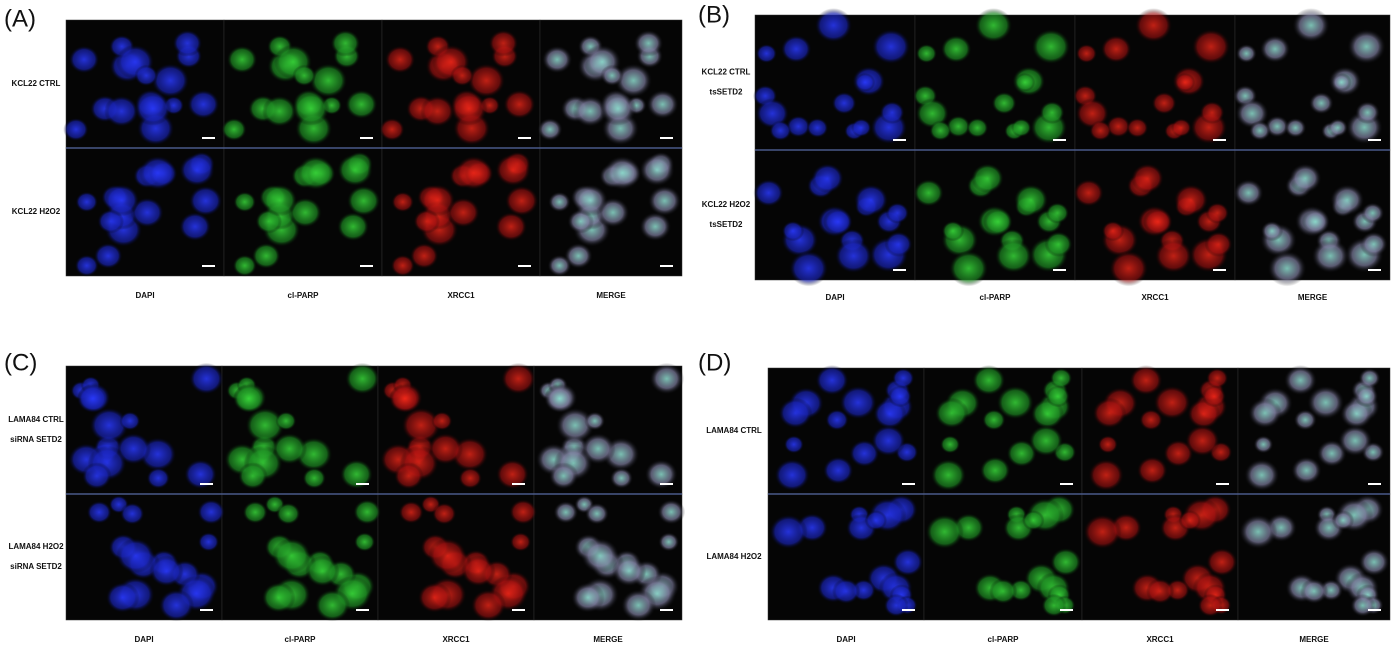 This screenshot has height=647, width=1400. What do you see at coordinates (20, 18) in the screenshot?
I see `panel-label: (A)` at bounding box center [20, 18].